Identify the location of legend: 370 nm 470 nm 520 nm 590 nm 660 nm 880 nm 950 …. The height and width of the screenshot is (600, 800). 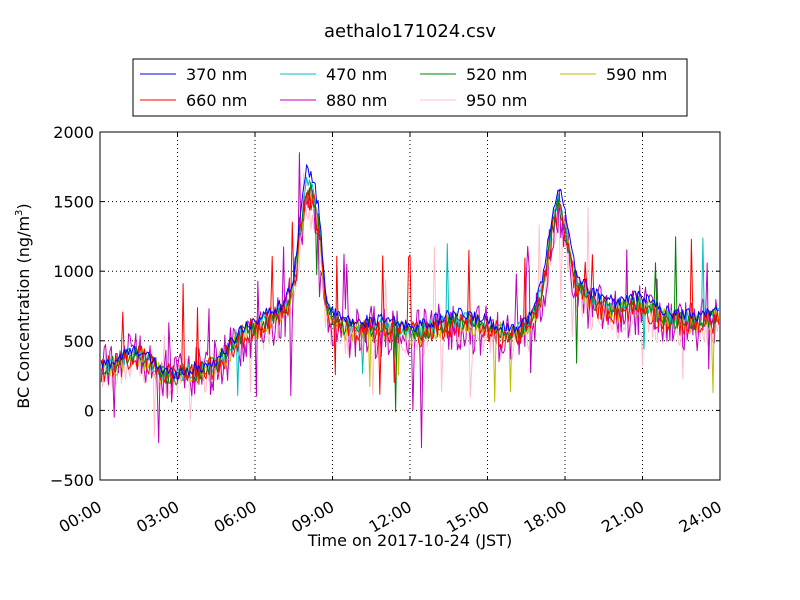
(410, 87).